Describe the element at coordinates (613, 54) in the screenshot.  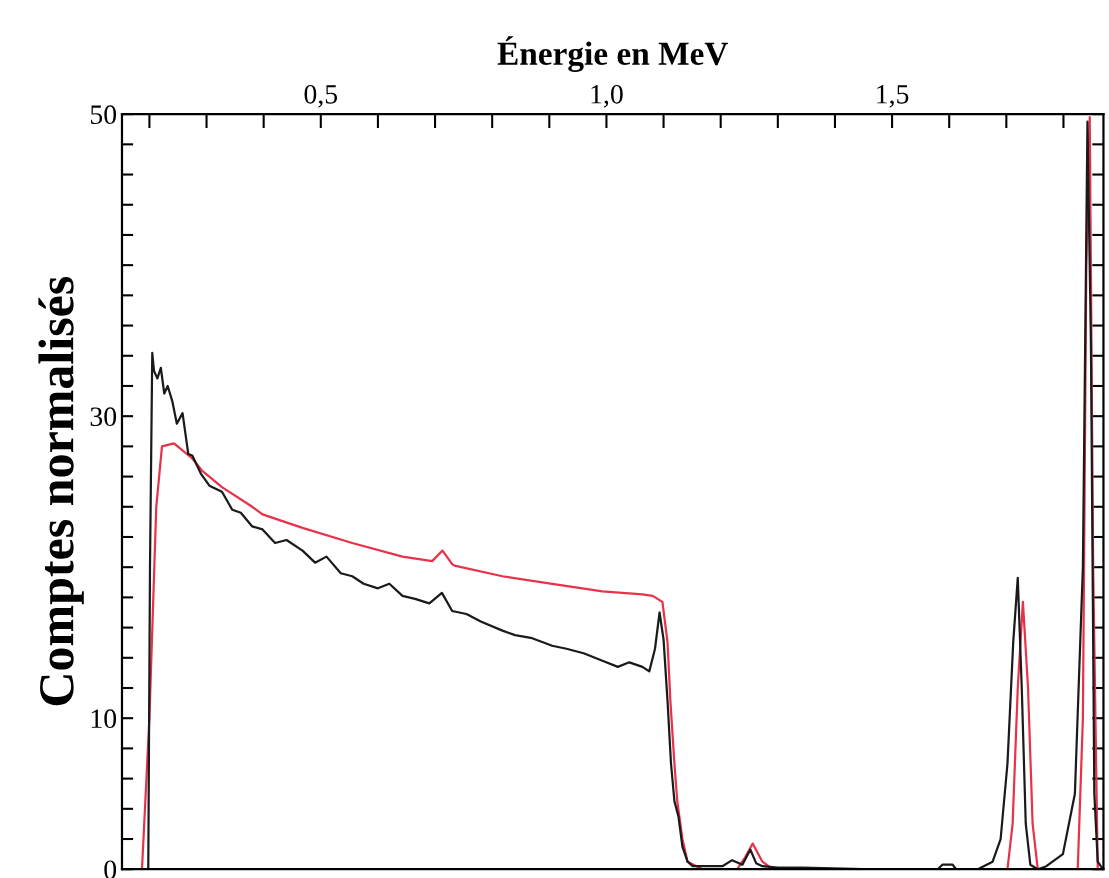
I see `x-axis-title: Énergie en MeV` at that location.